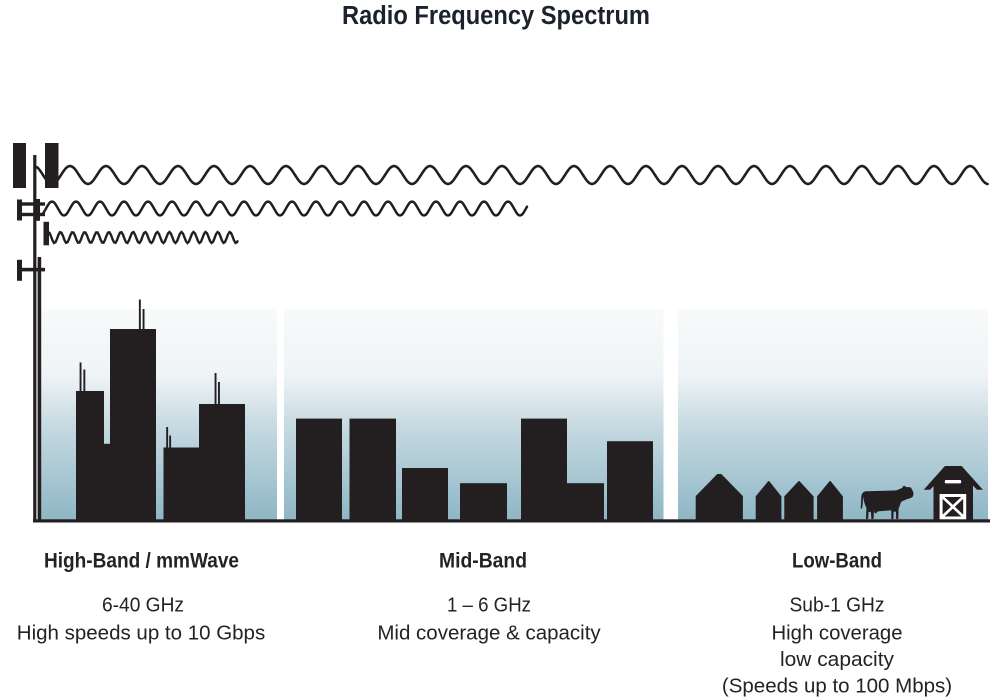 Image resolution: width=1000 pixels, height=700 pixels. I want to click on svg-text: High coverage, so click(837, 633).